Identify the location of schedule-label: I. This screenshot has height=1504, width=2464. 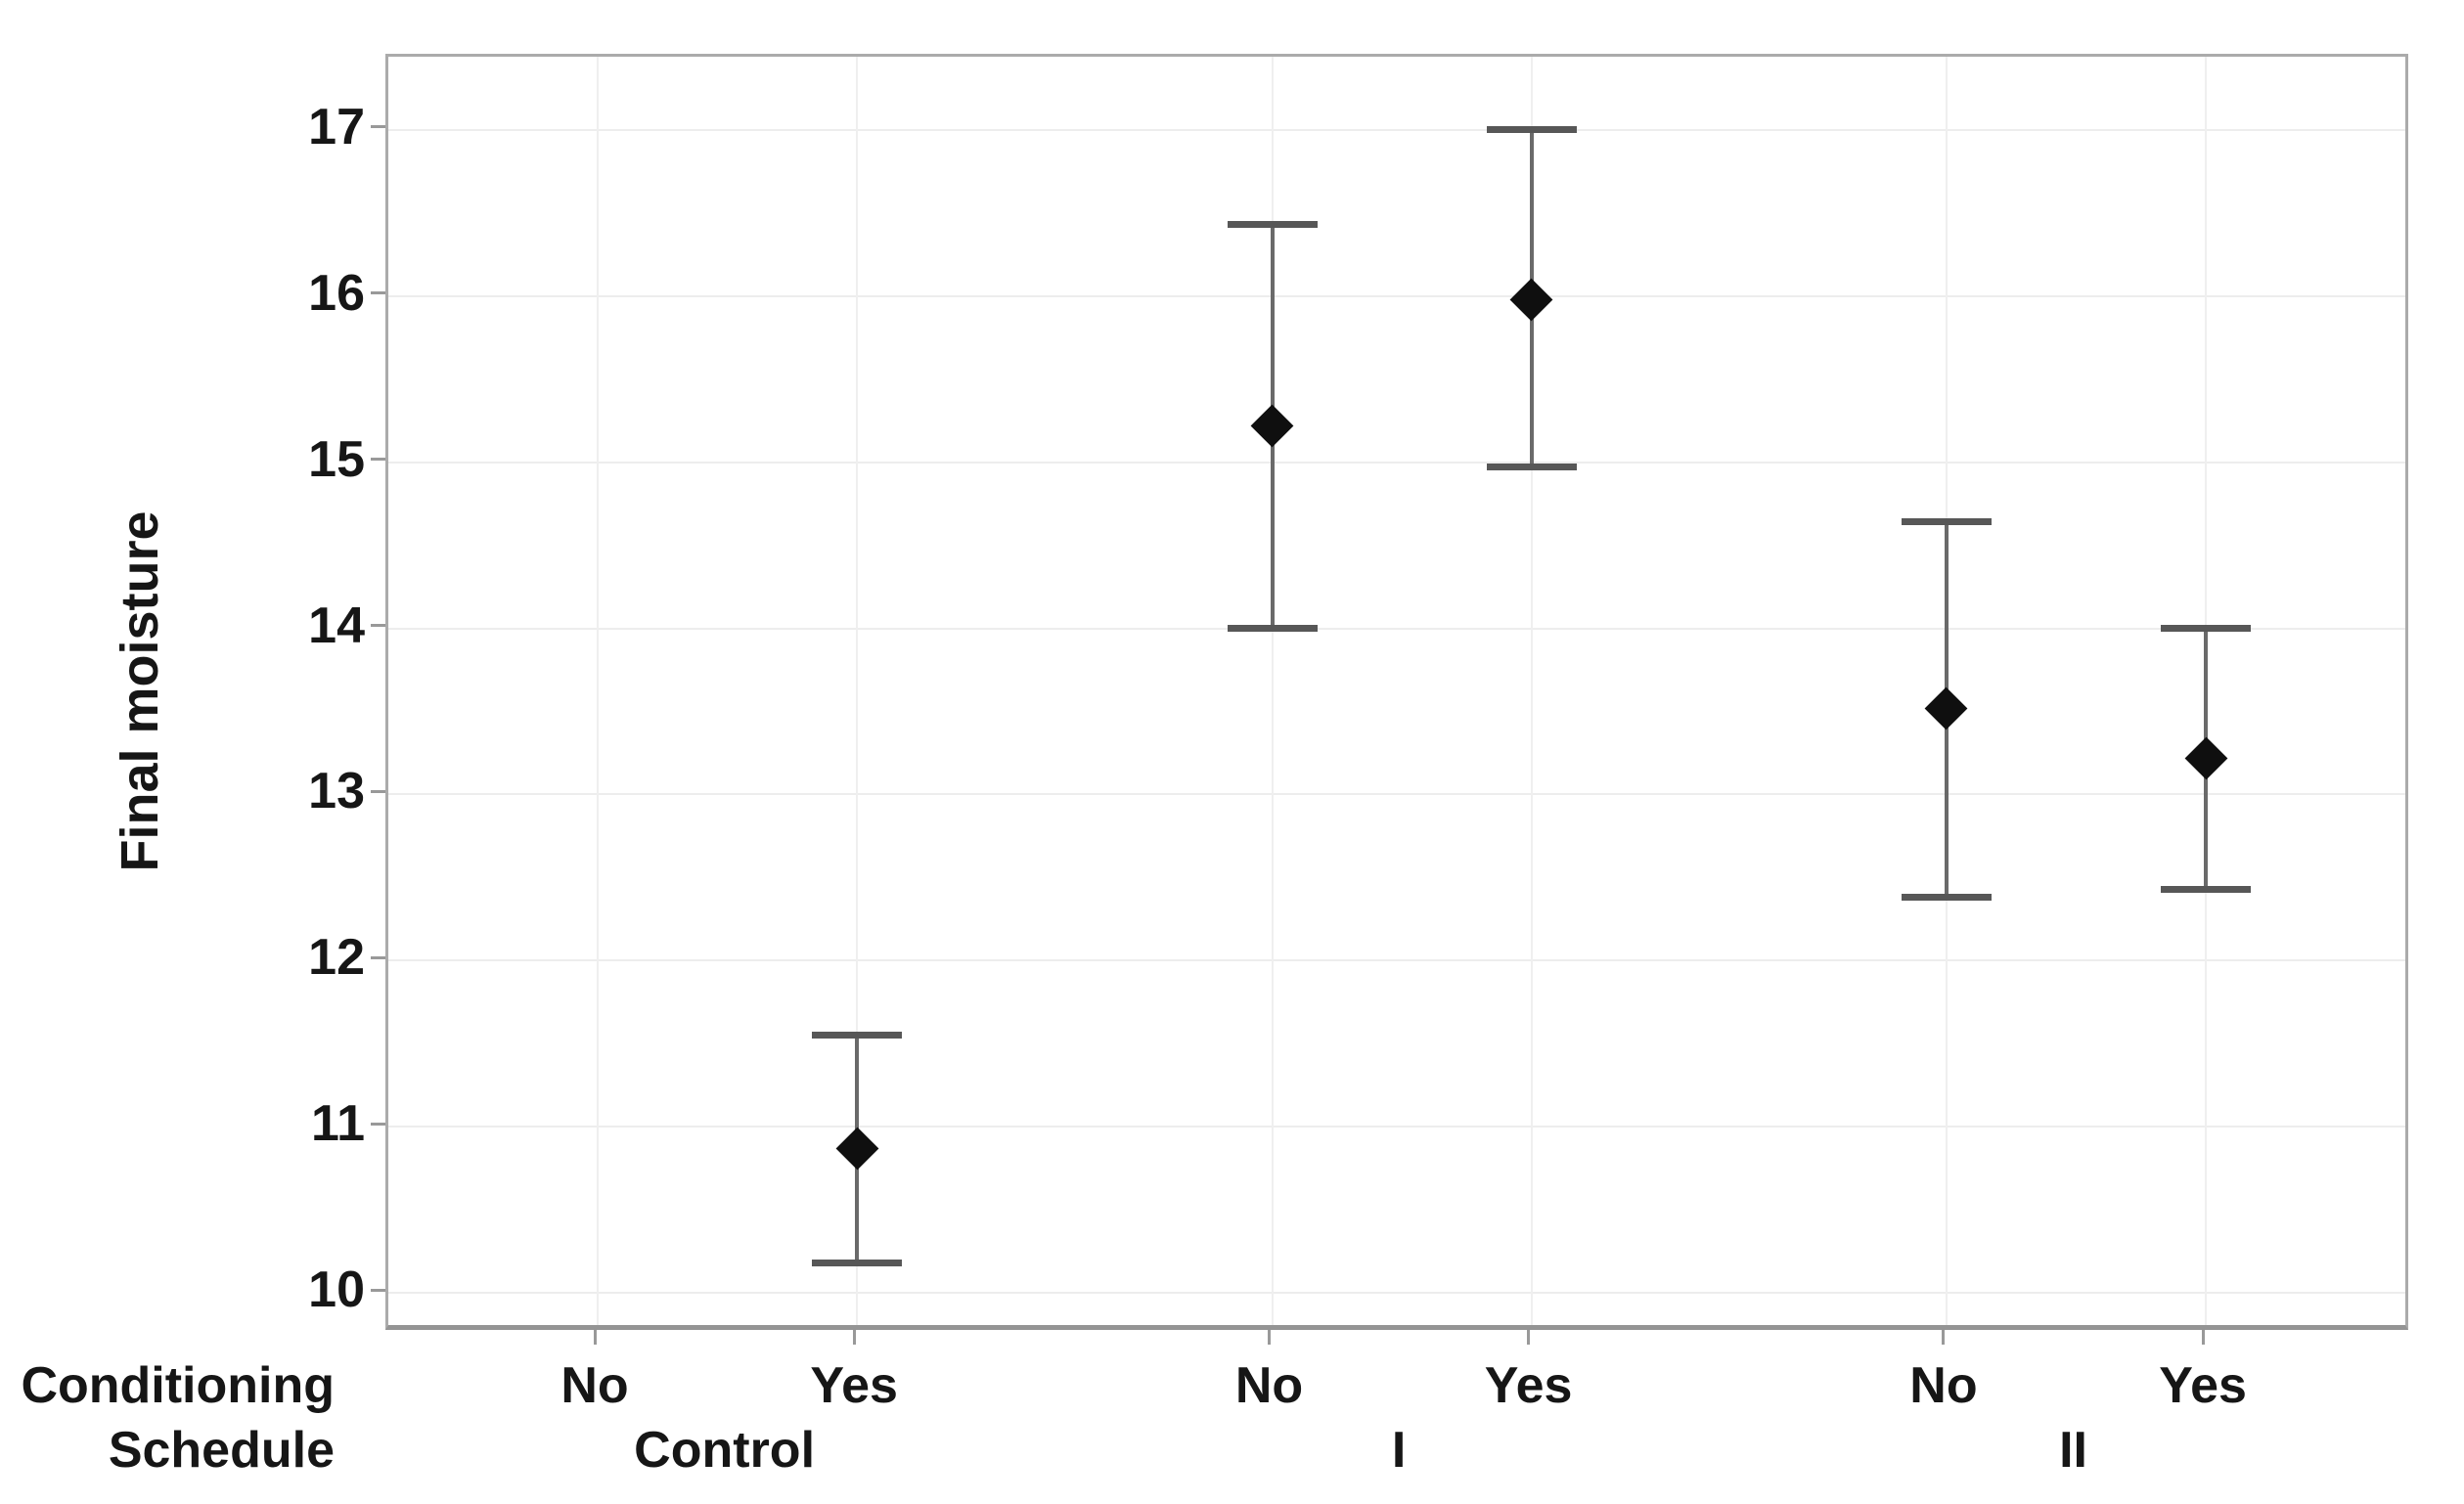
(1399, 1450).